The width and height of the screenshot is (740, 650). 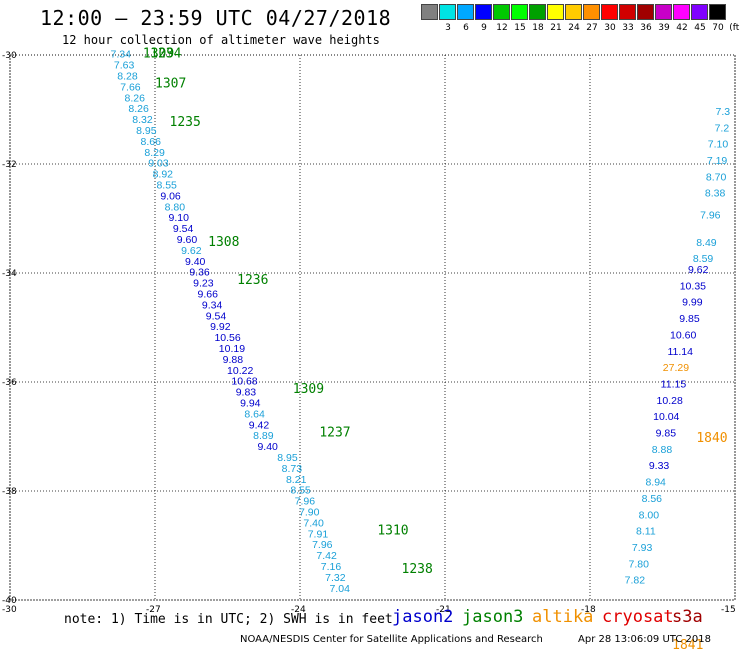 What do you see at coordinates (722, 128) in the screenshot?
I see `swh-value-label: 7.2` at bounding box center [722, 128].